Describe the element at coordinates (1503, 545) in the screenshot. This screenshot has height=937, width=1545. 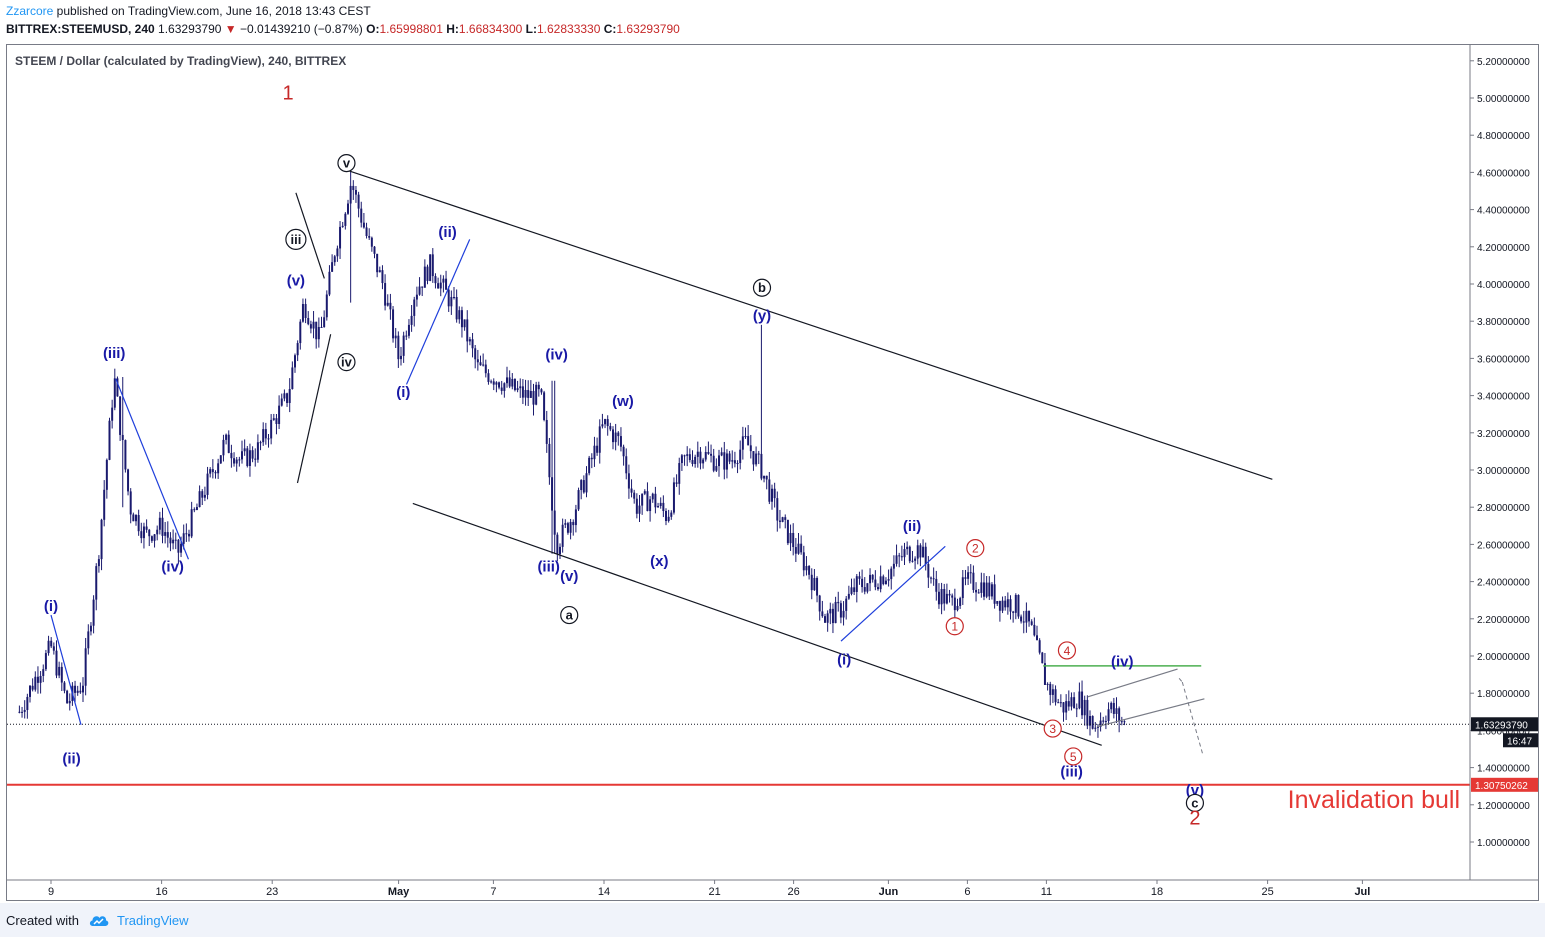
I see `y-tick-label: 2.60000000` at that location.